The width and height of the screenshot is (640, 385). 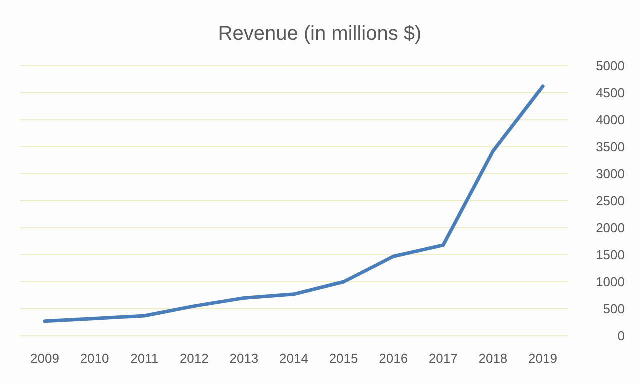 I want to click on chart-title: Revenue (in millions $), so click(x=320, y=34).